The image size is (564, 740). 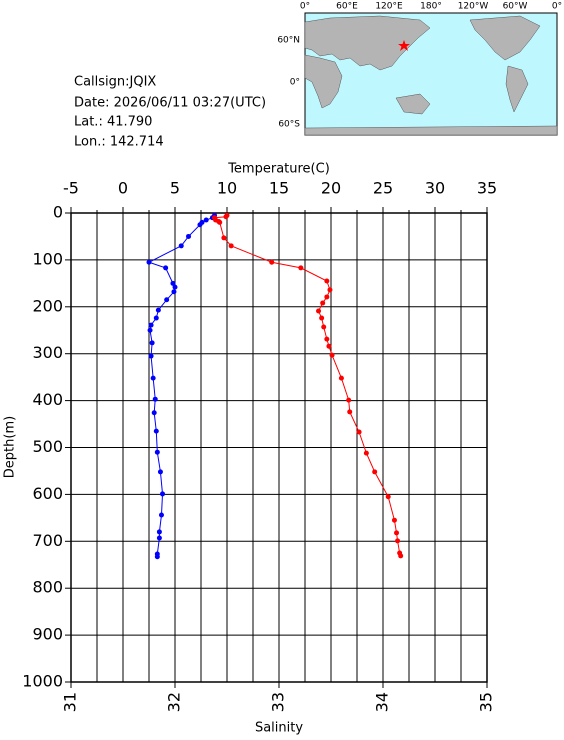 I want to click on map-lon-label: 180°, so click(x=431, y=7).